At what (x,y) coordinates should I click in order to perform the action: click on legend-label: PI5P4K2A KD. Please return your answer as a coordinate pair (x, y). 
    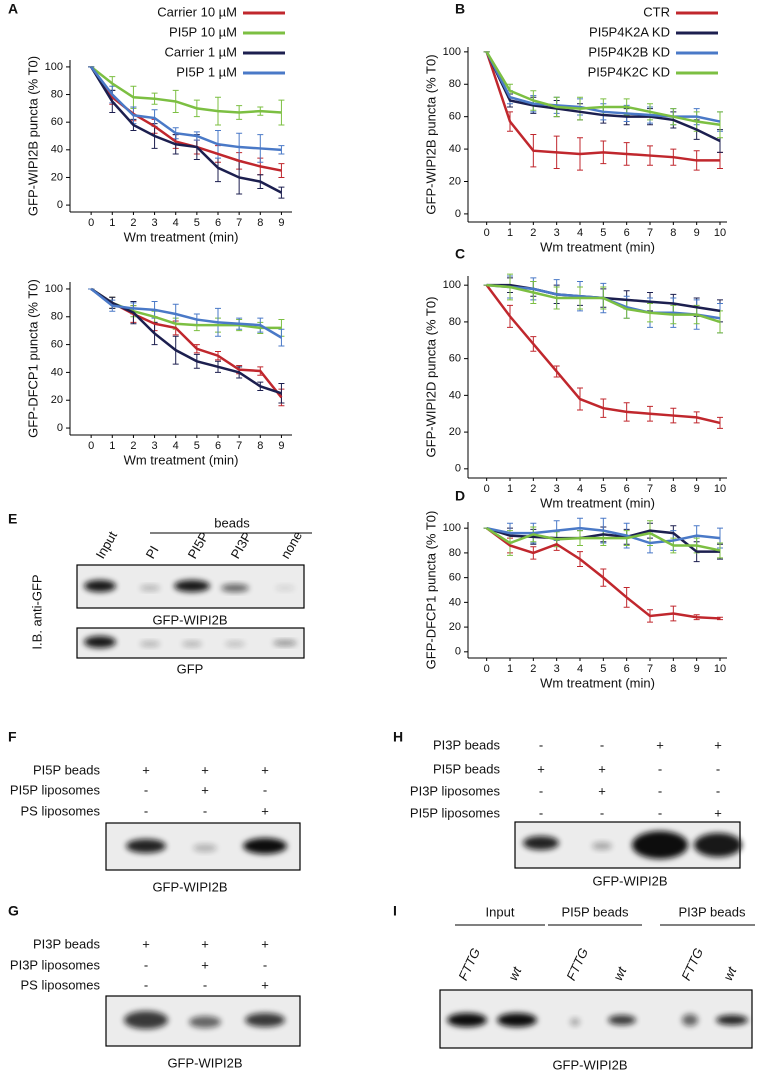
    Looking at the image, I should click on (629, 31).